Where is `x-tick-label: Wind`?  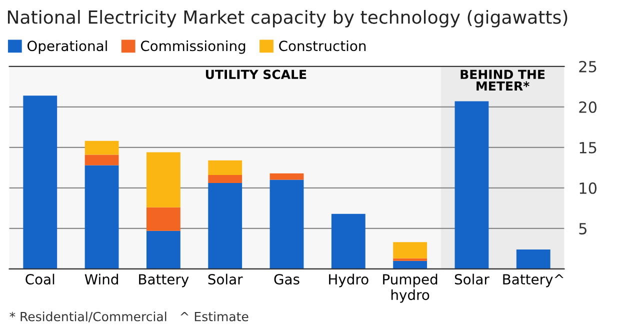 x-tick-label: Wind is located at coordinates (101, 279).